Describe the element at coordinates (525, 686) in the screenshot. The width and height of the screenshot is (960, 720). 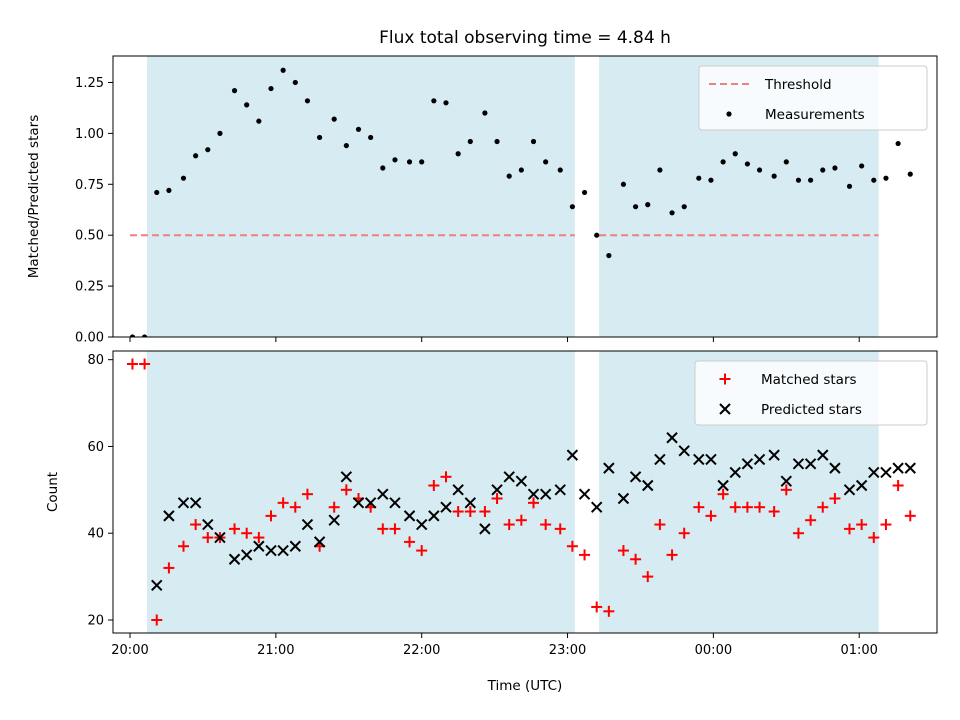
I see `x-axis-label: Time (UTC)` at that location.